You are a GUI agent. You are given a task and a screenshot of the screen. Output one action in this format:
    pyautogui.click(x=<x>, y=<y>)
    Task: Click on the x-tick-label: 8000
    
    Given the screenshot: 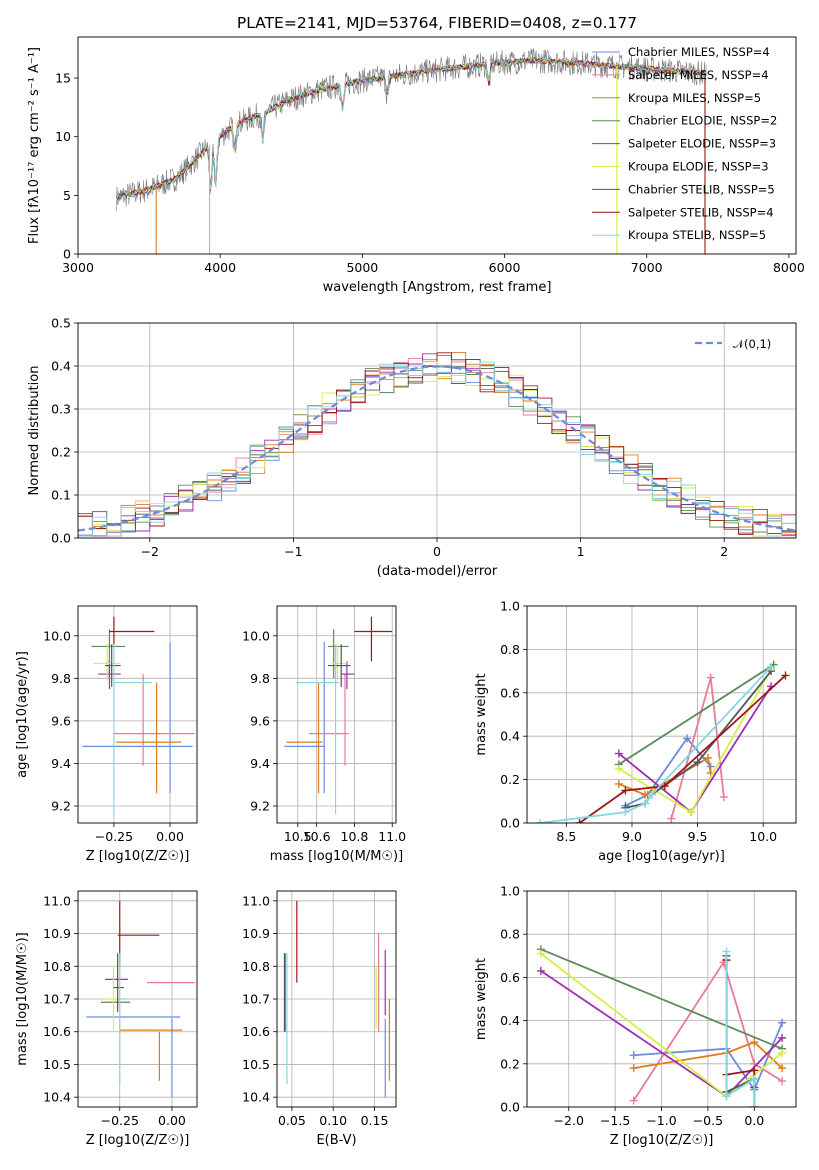 What is the action you would take?
    pyautogui.click(x=789, y=267)
    